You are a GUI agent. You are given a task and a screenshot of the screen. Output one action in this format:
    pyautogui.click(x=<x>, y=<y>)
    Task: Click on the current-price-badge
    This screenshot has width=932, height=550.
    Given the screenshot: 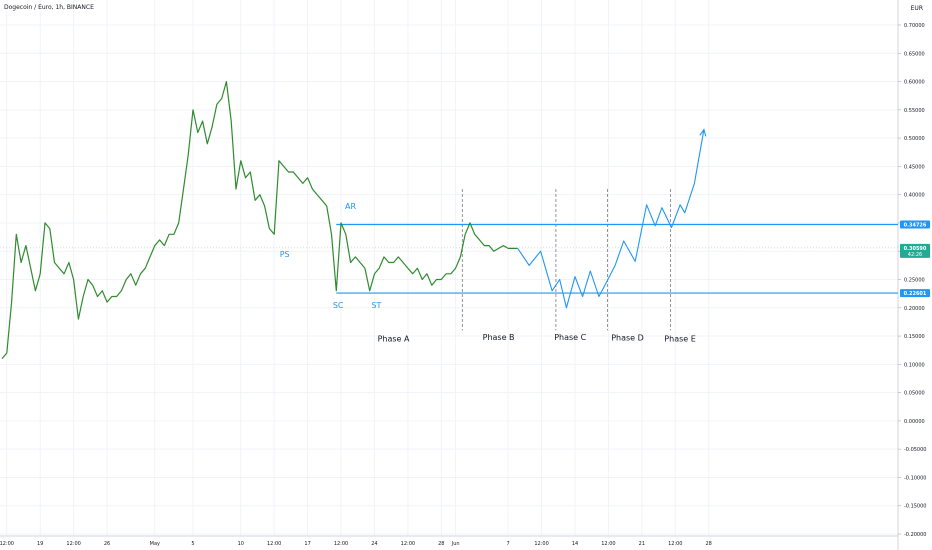 What is the action you would take?
    pyautogui.click(x=915, y=250)
    